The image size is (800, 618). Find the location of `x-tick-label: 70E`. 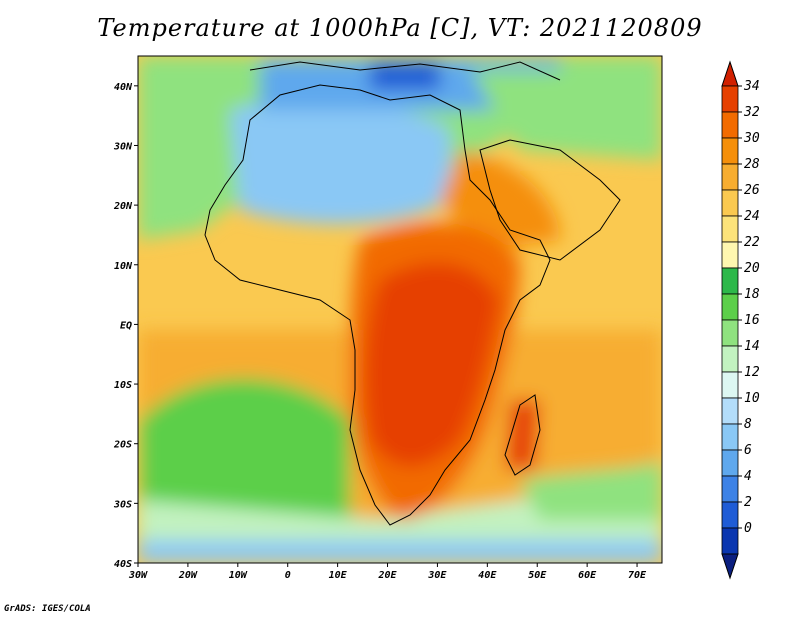

x-tick-label: 70E is located at coordinates (637, 575).